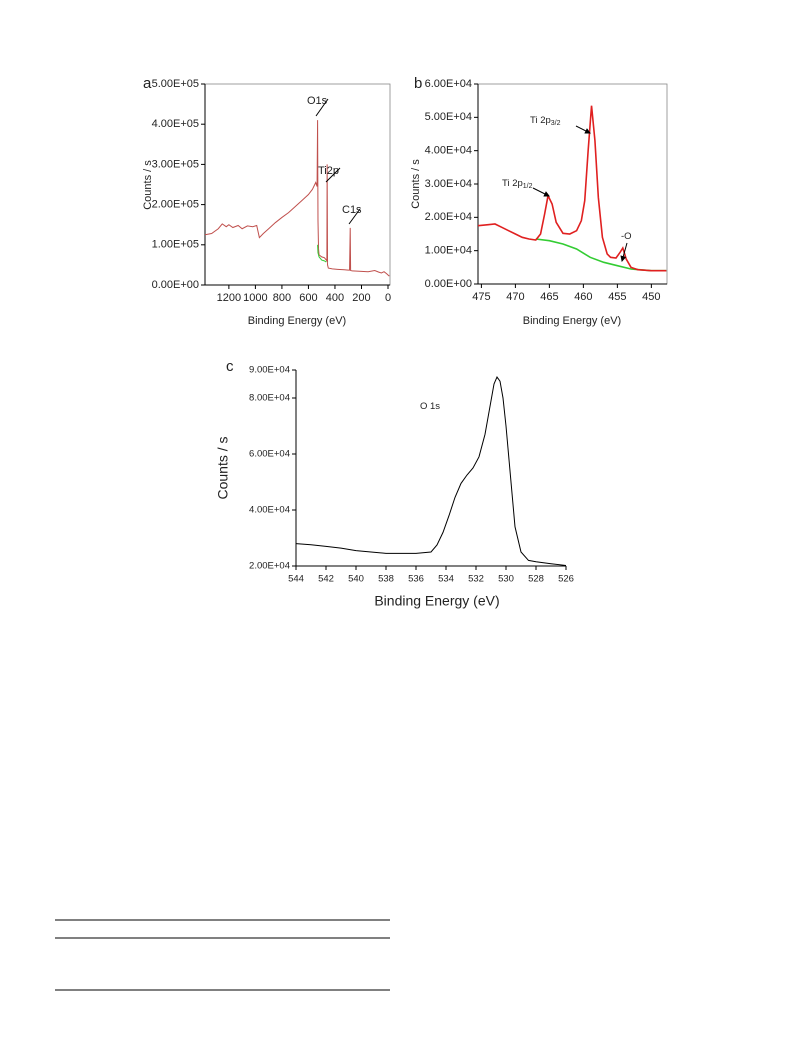  I want to click on x-tick-label: 400, so click(335, 298).